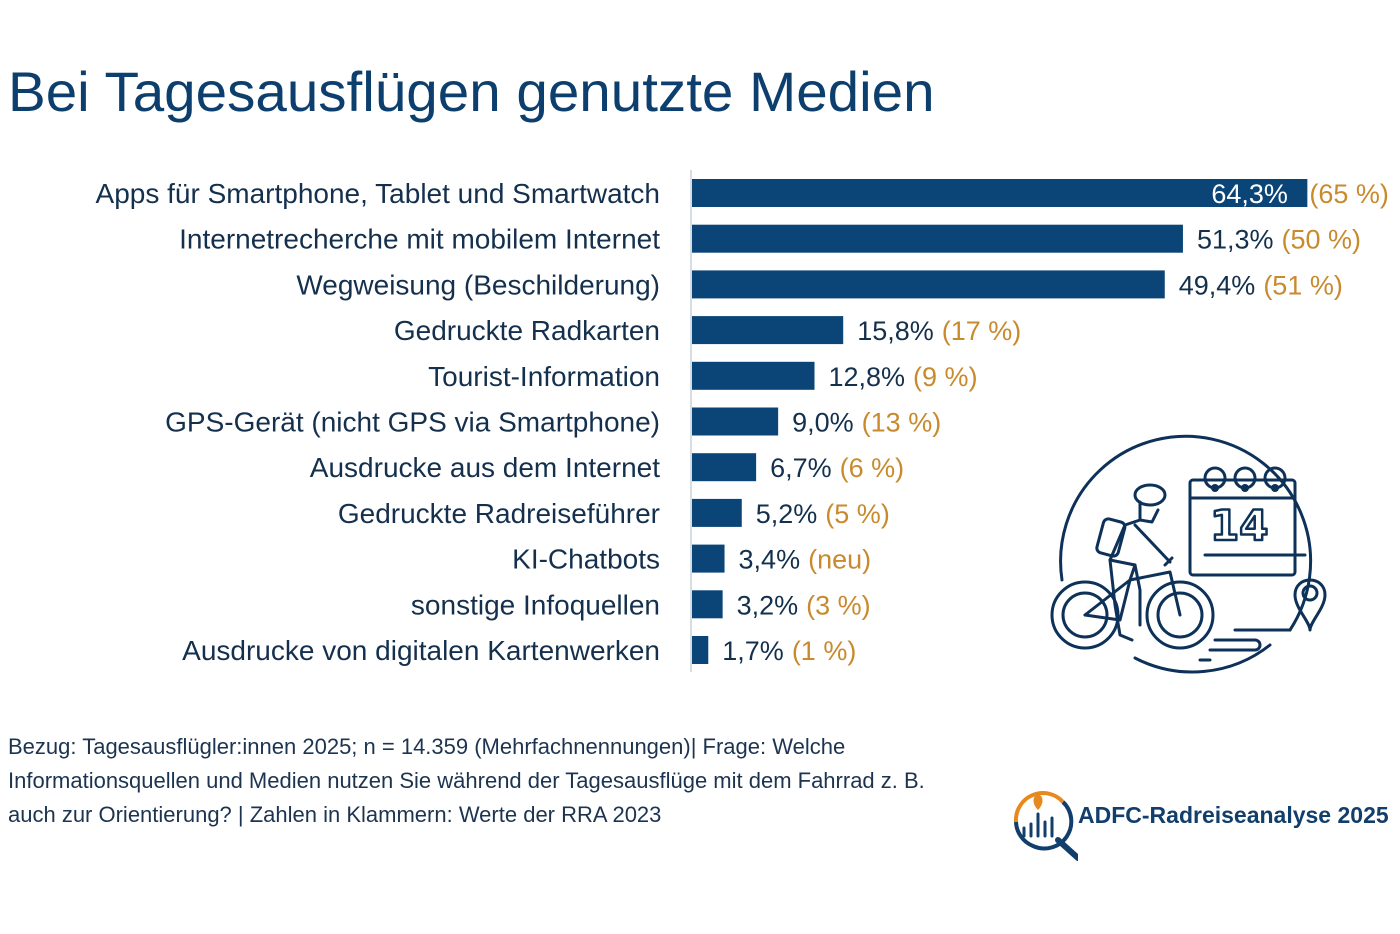  Describe the element at coordinates (770, 560) in the screenshot. I see `value-label: 3,4%` at that location.